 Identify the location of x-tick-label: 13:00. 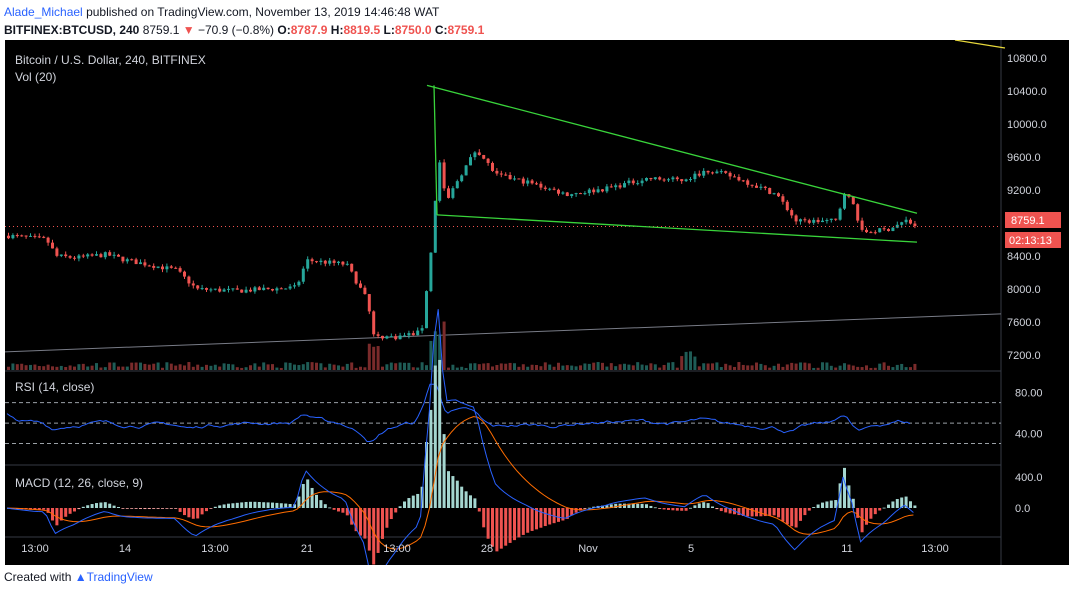
(215, 549).